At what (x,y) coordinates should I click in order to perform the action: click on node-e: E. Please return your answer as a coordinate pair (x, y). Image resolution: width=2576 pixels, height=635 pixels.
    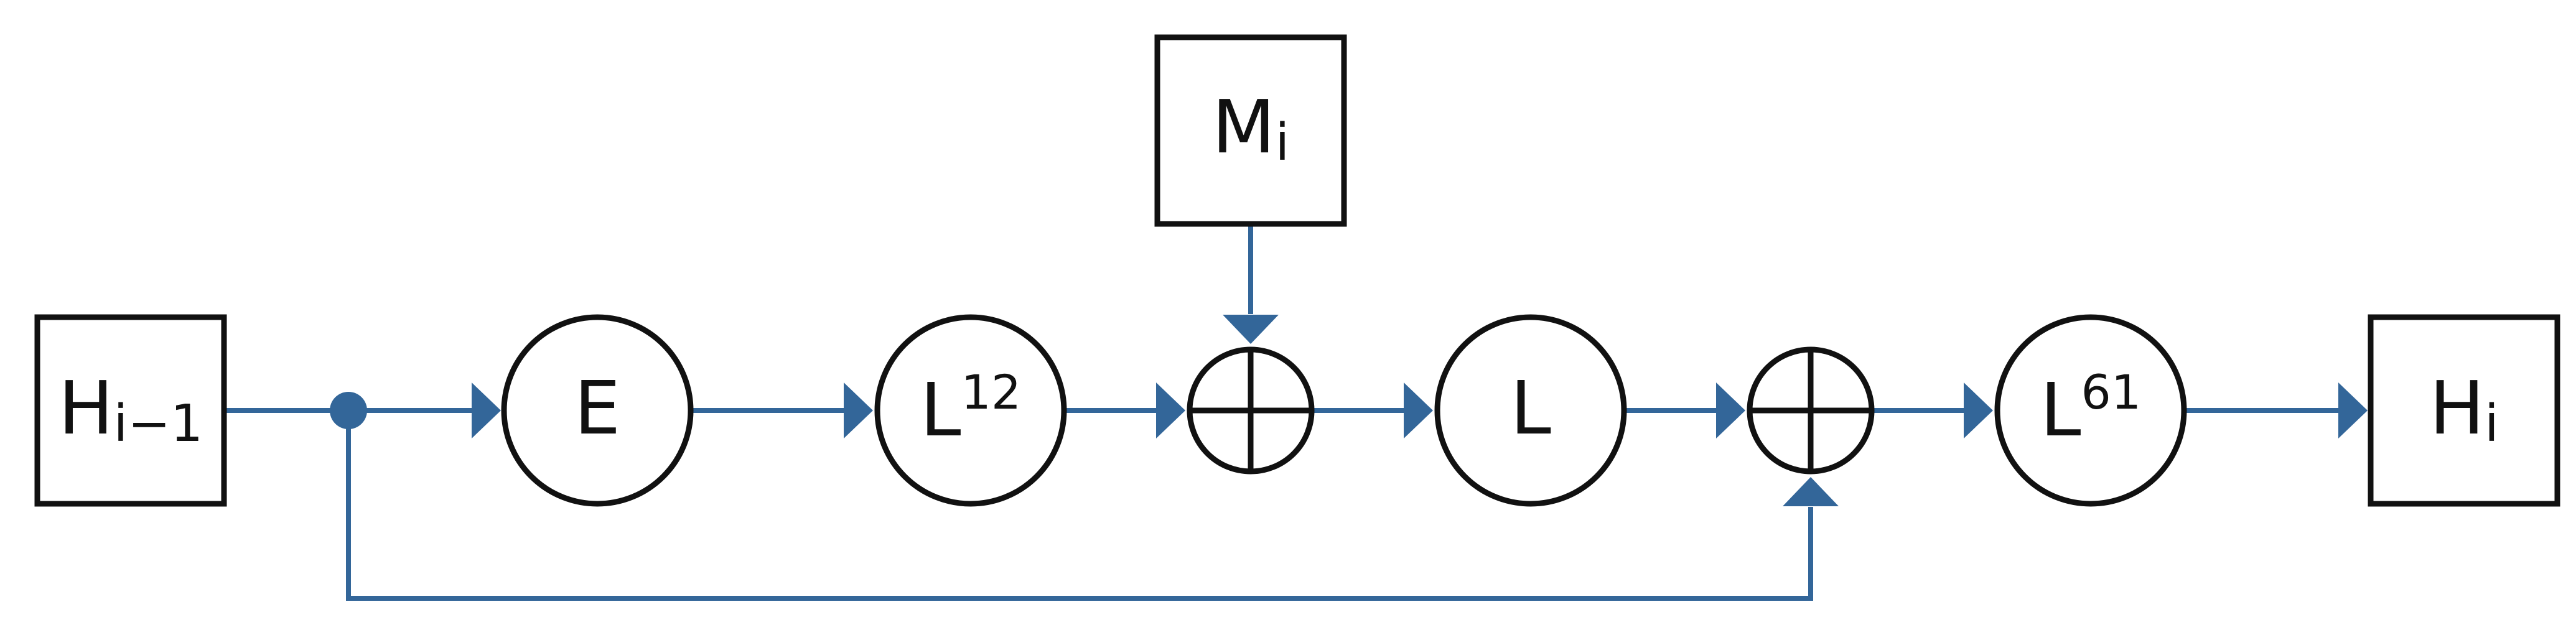
    Looking at the image, I should click on (598, 410).